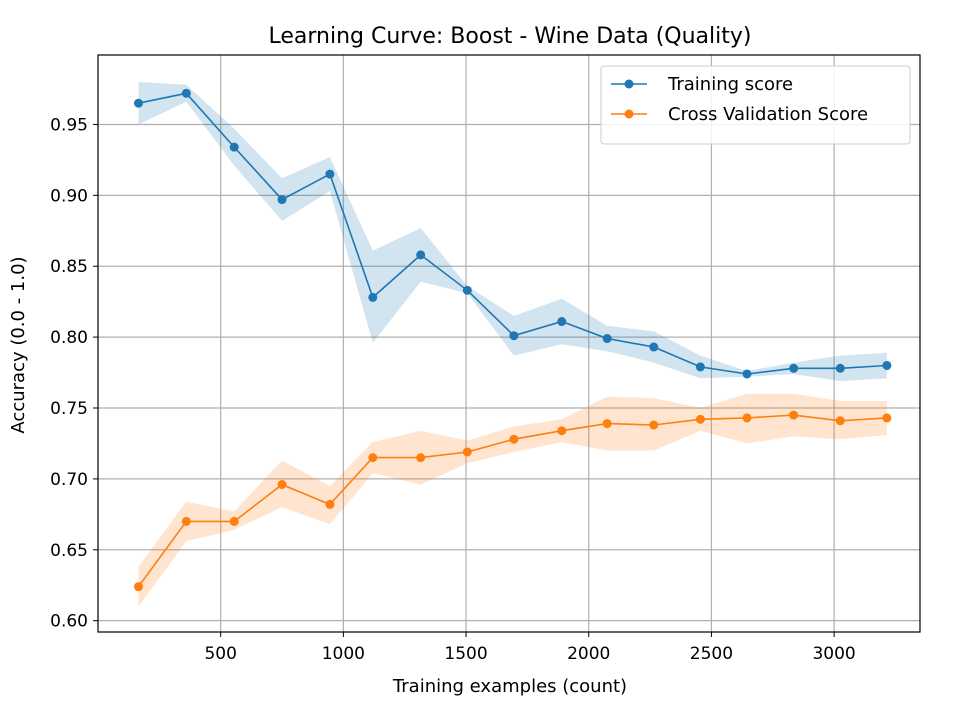  I want to click on legend: Training score Cross Validation Score, so click(755, 105).